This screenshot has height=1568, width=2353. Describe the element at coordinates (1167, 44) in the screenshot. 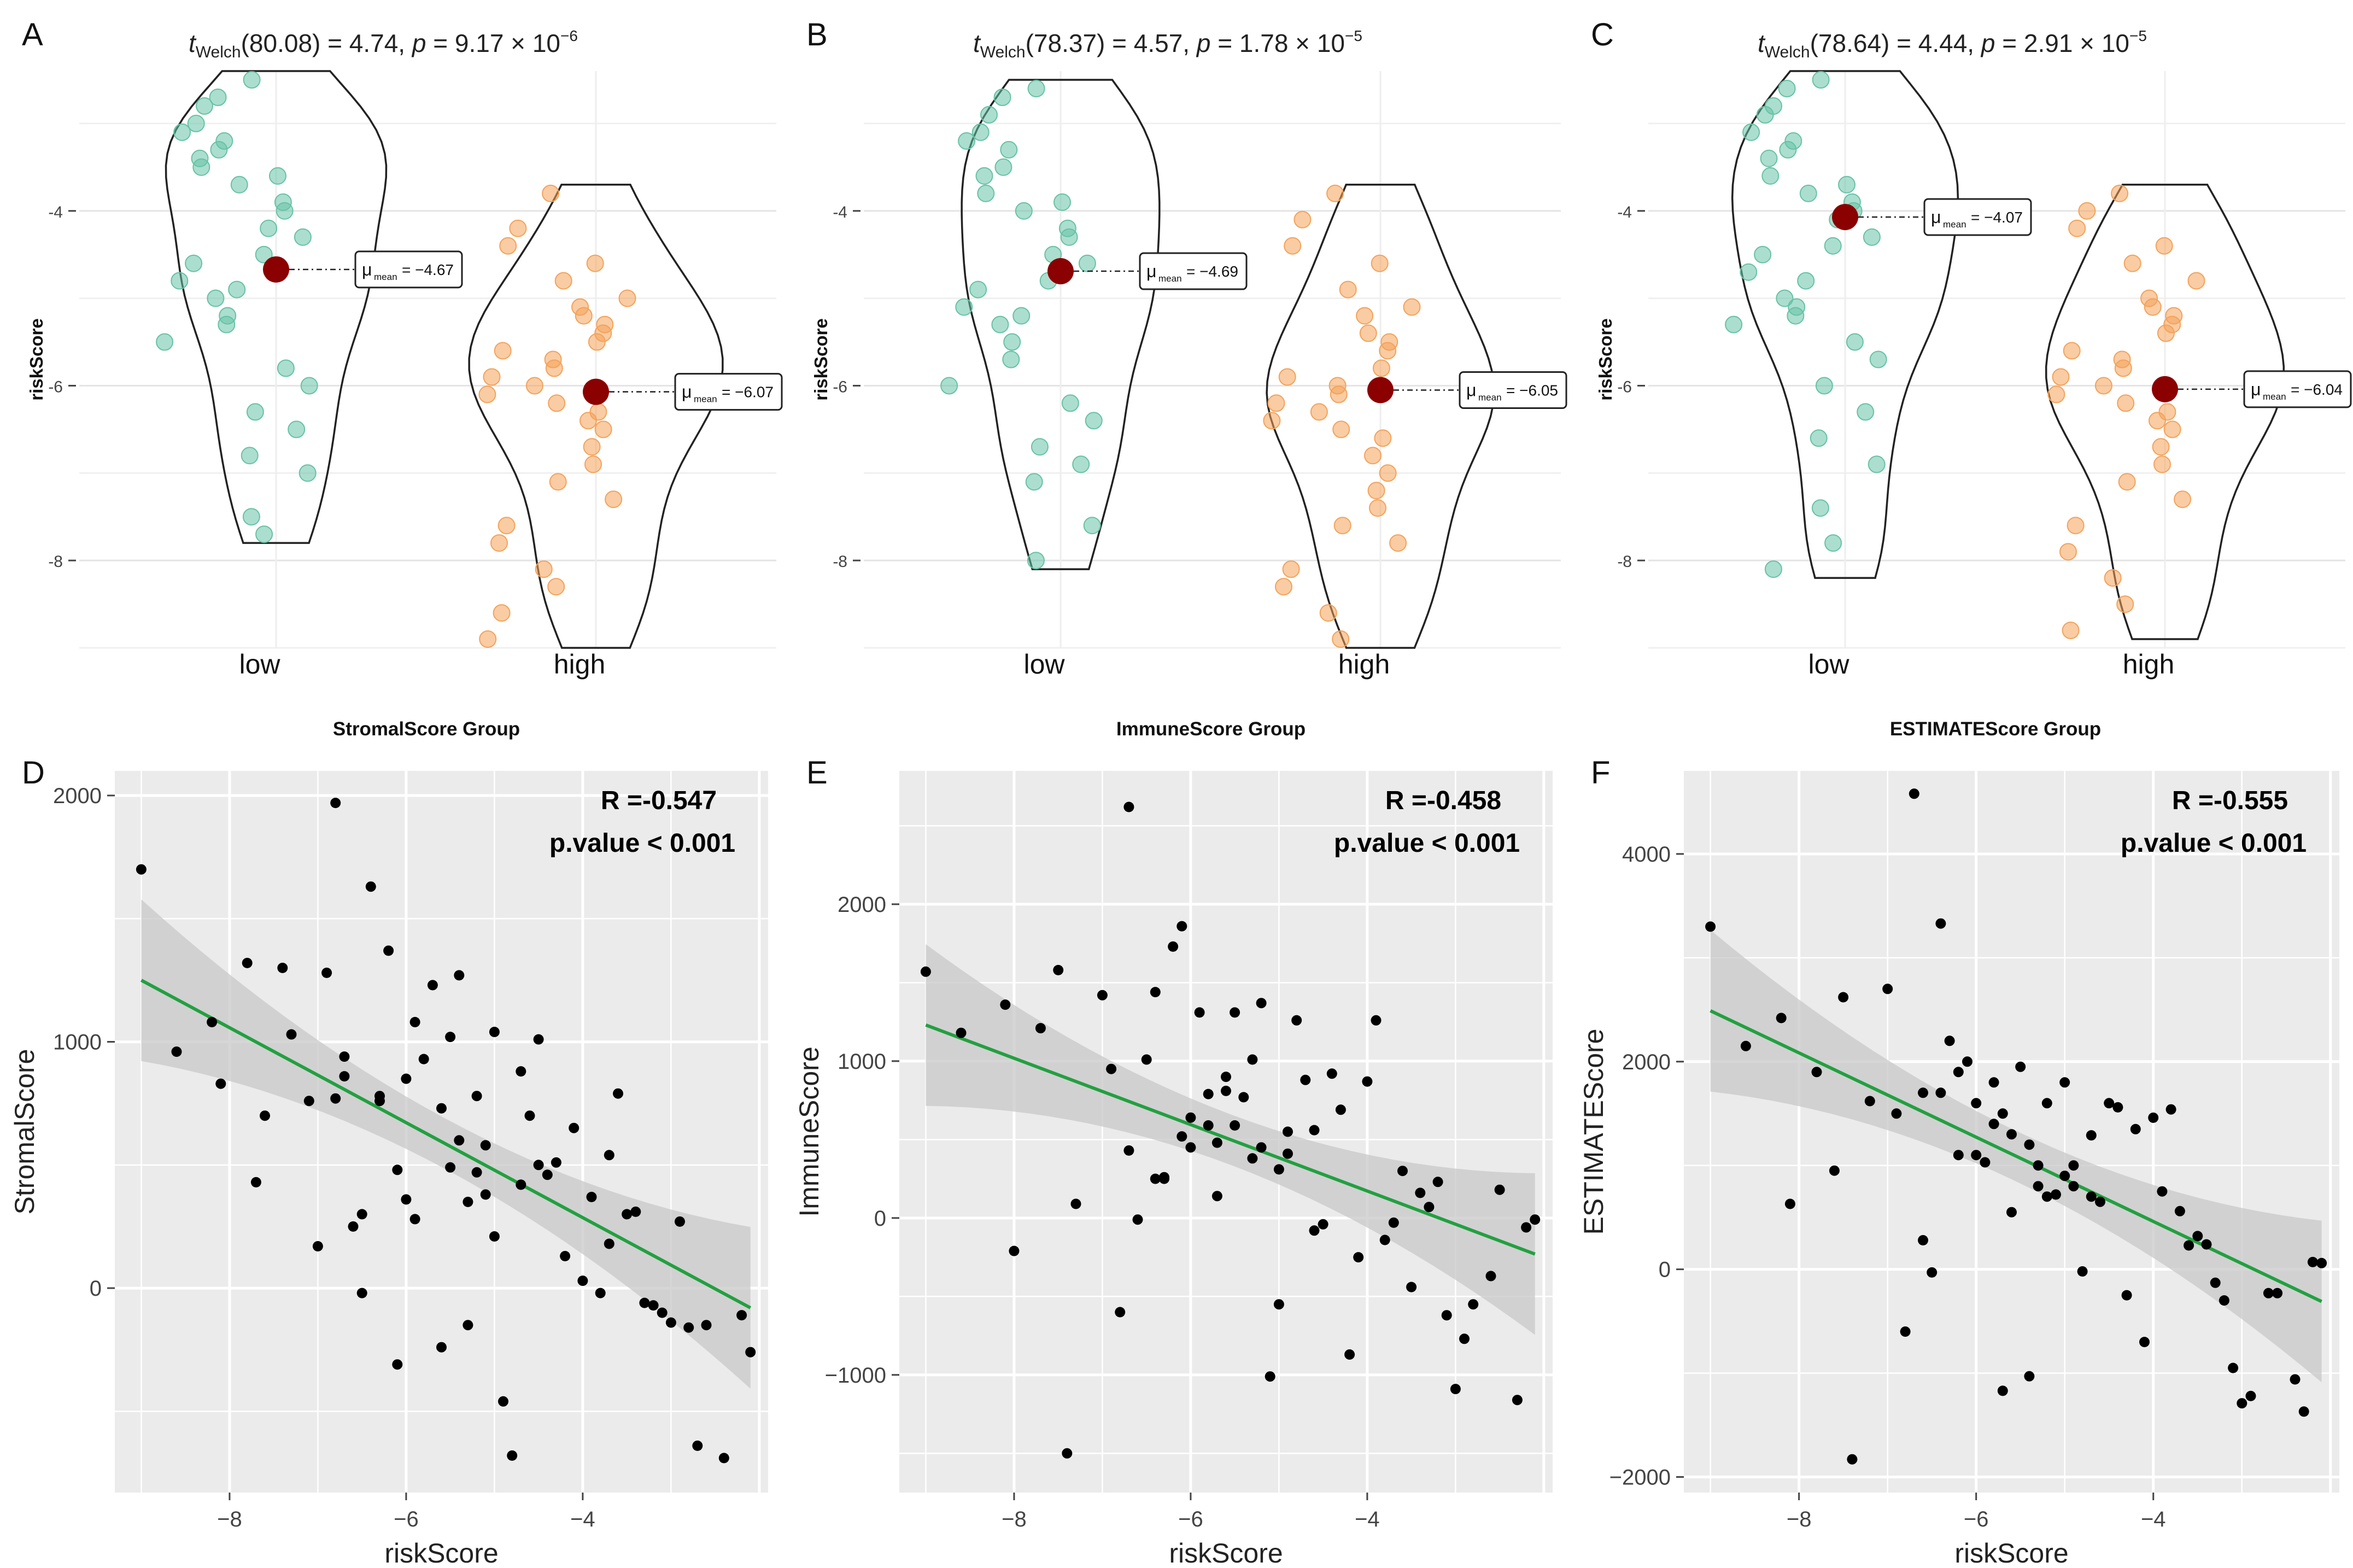

I see `chart-title: tWelch(78.37) = 4.57, p = 1.78 × 10−5` at that location.